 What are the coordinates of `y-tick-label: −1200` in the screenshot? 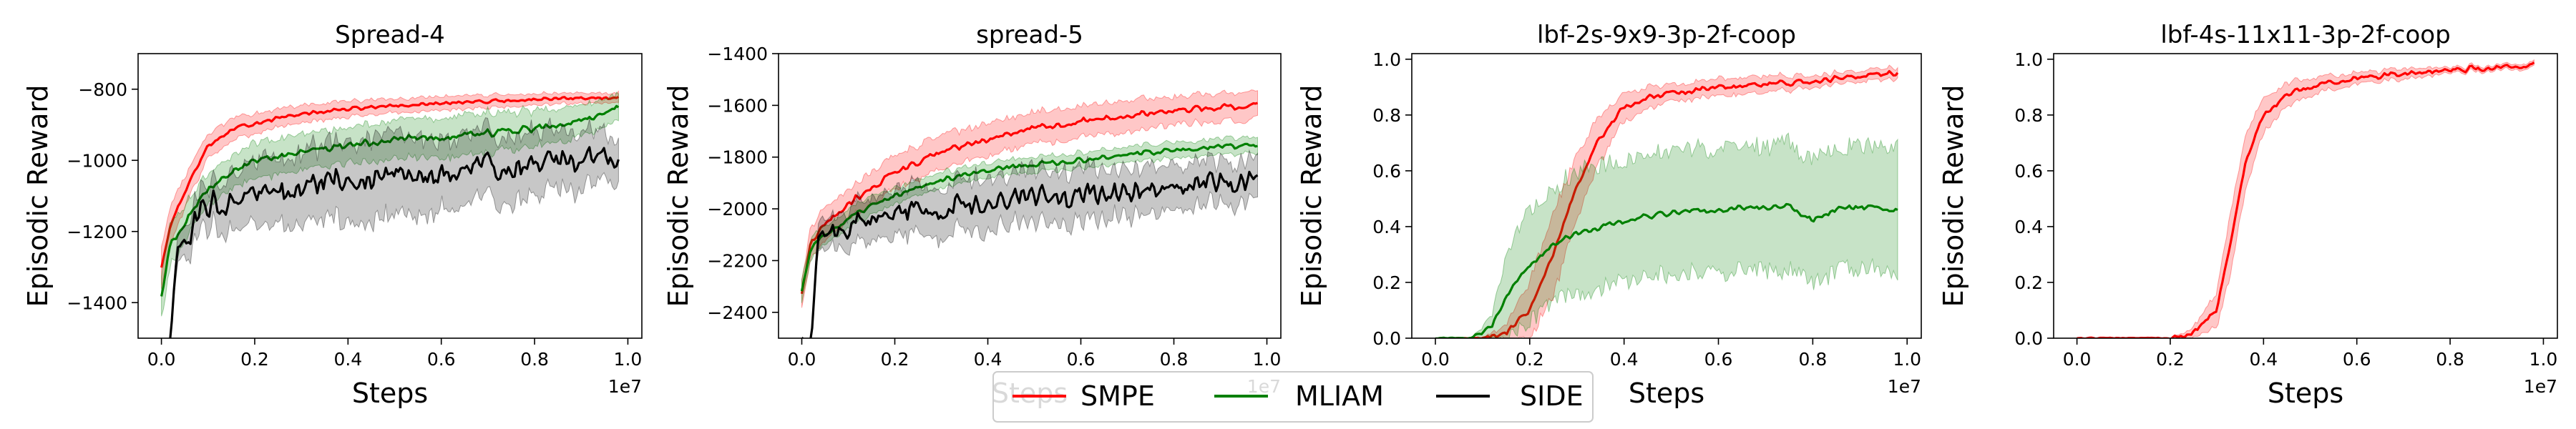 It's located at (97, 232).